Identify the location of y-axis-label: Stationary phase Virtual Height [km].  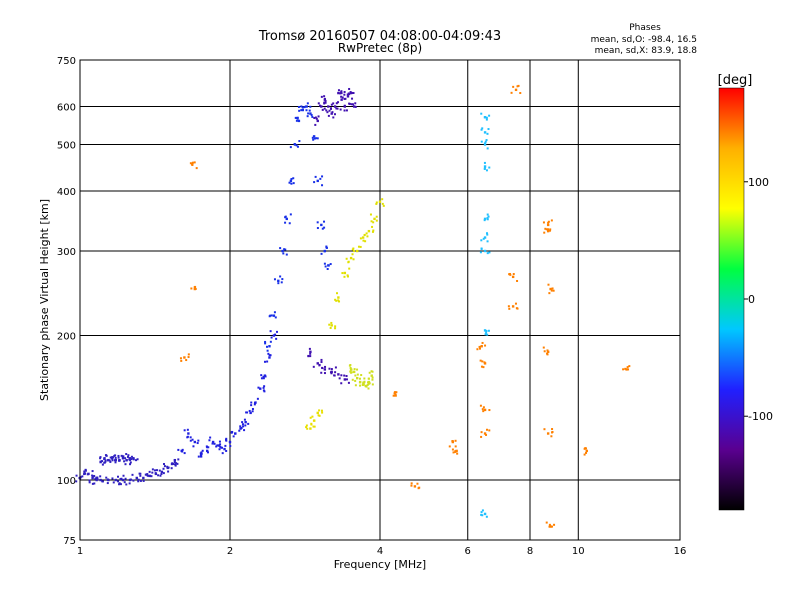
(44, 300).